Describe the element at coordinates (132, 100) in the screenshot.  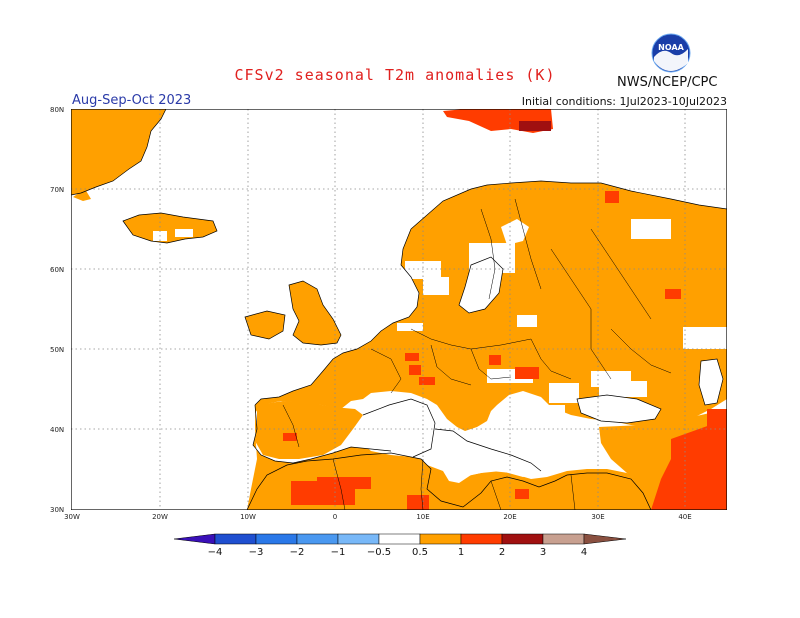
I see `season-label: Aug-Sep-Oct 2023` at that location.